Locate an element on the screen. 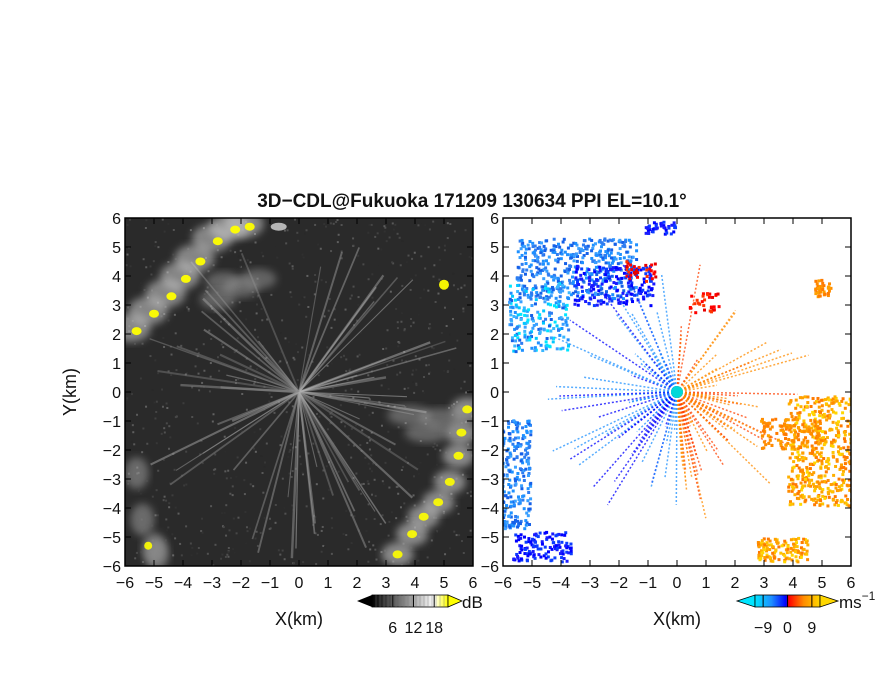 The image size is (880, 680). ne-velocity-pixel is located at coordinates (816, 289).